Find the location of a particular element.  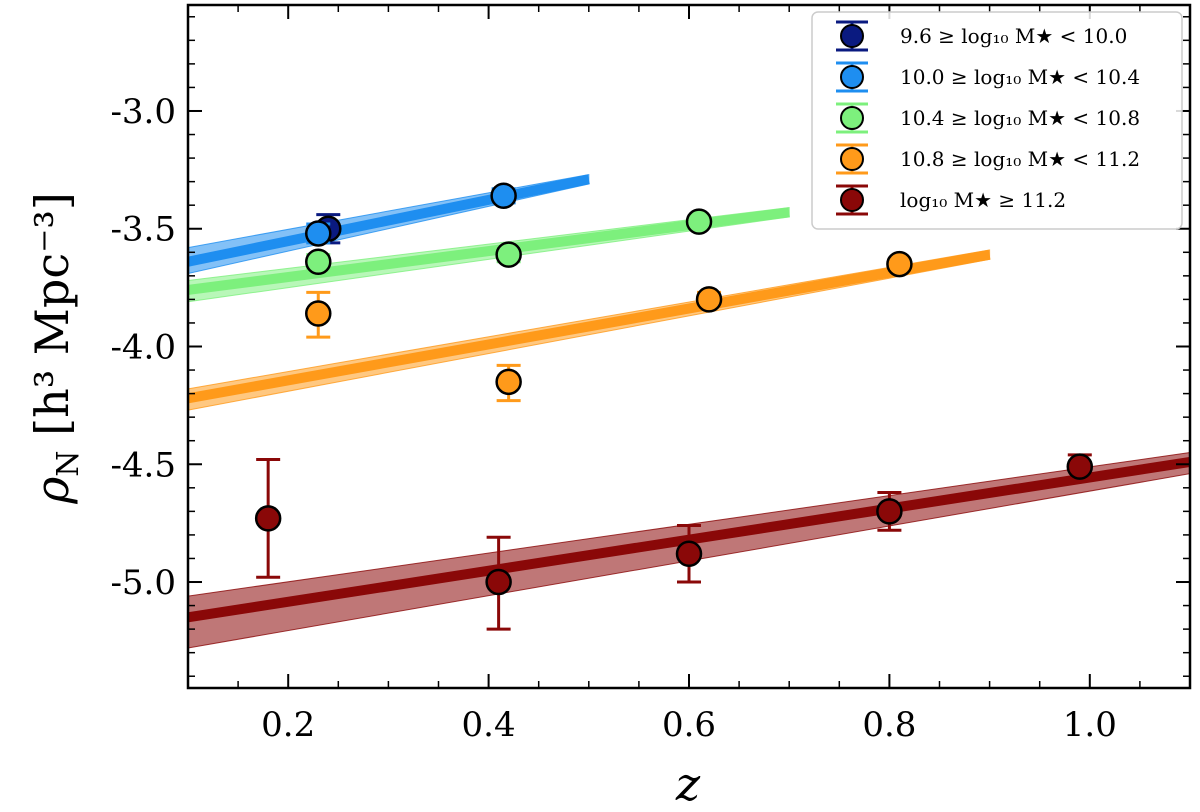

legend-box is located at coordinates (997, 120).